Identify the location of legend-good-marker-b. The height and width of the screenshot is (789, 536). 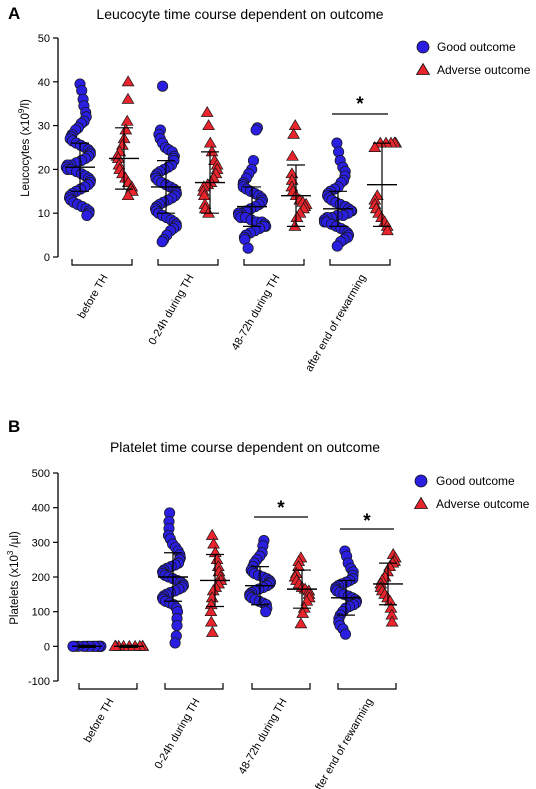
(421, 481).